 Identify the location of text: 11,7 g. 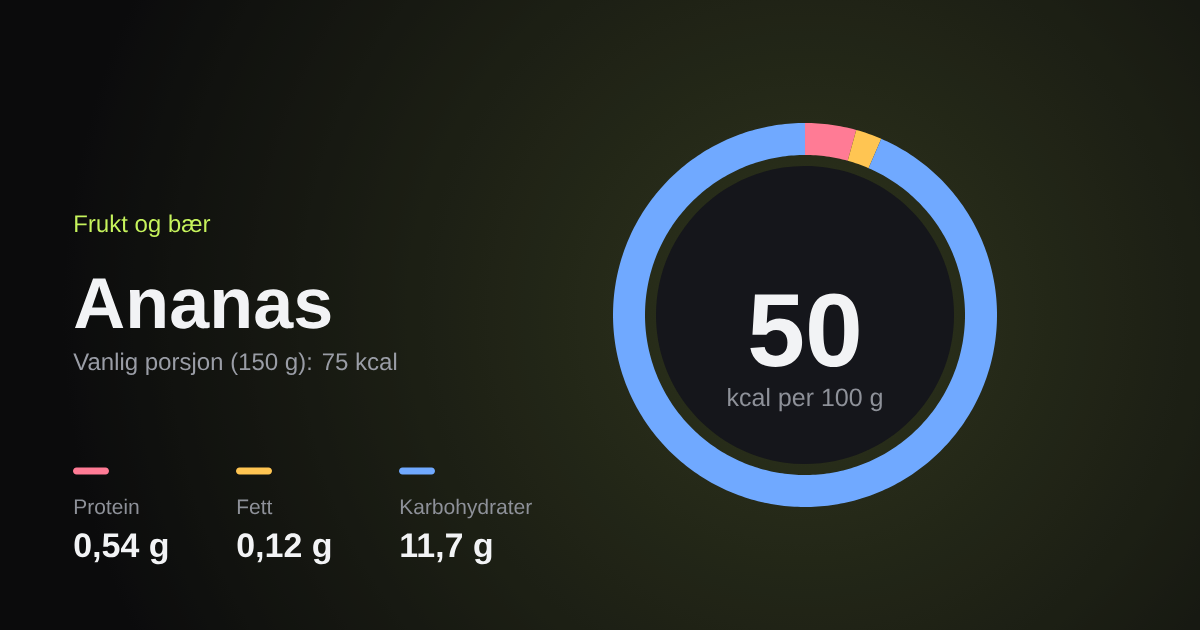
(446, 549).